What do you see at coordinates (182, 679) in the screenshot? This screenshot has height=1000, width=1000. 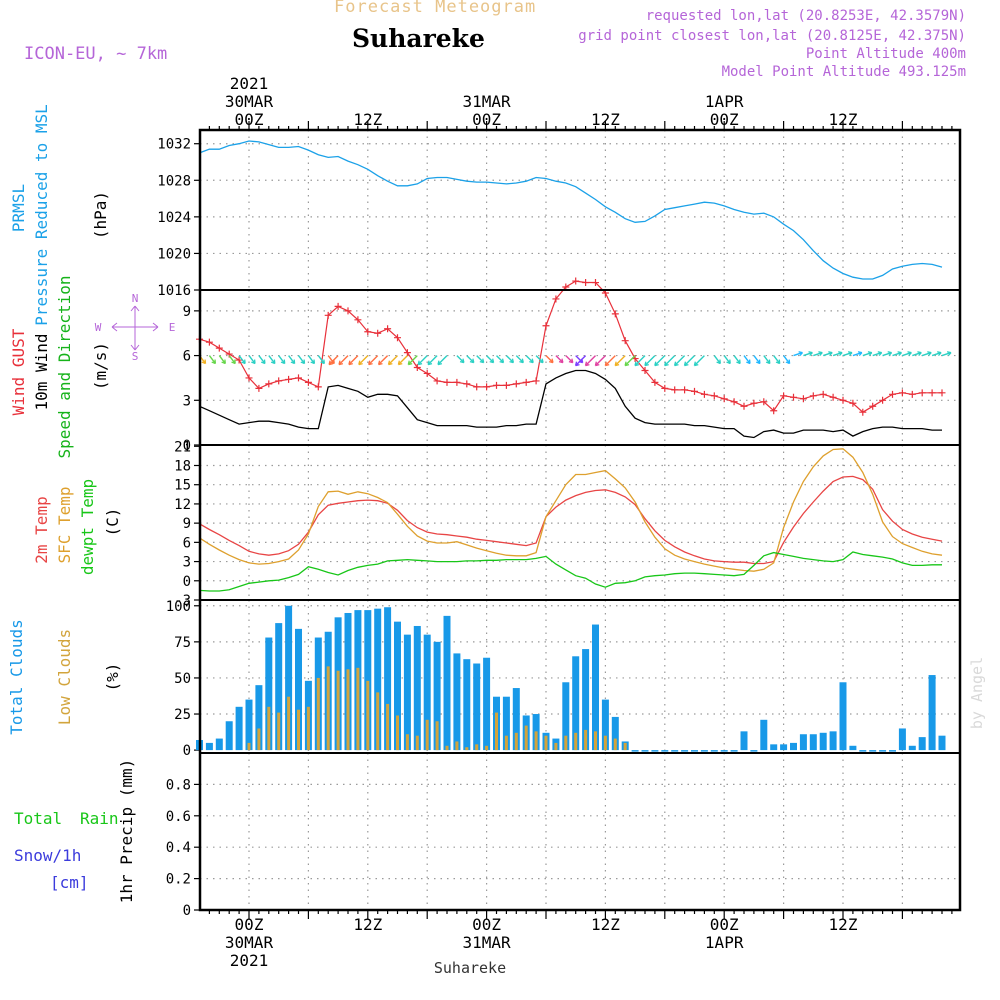 I see `y-tick-label: 50` at bounding box center [182, 679].